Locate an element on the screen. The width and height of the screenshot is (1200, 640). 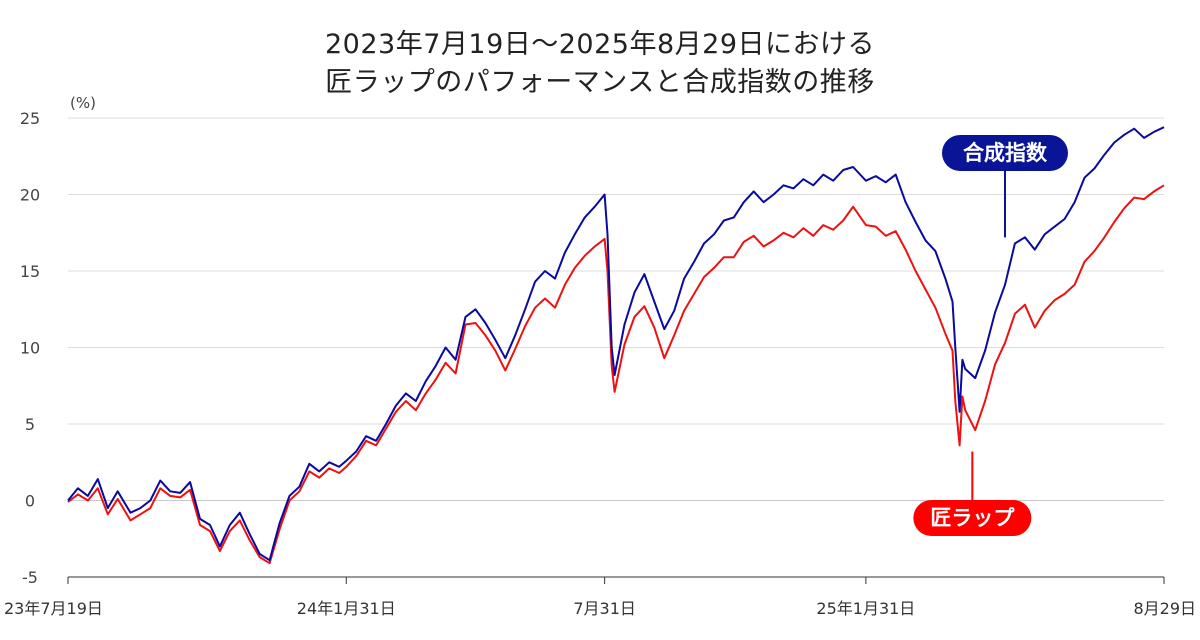
x-tick-label: 23年7月19日 is located at coordinates (53, 608).